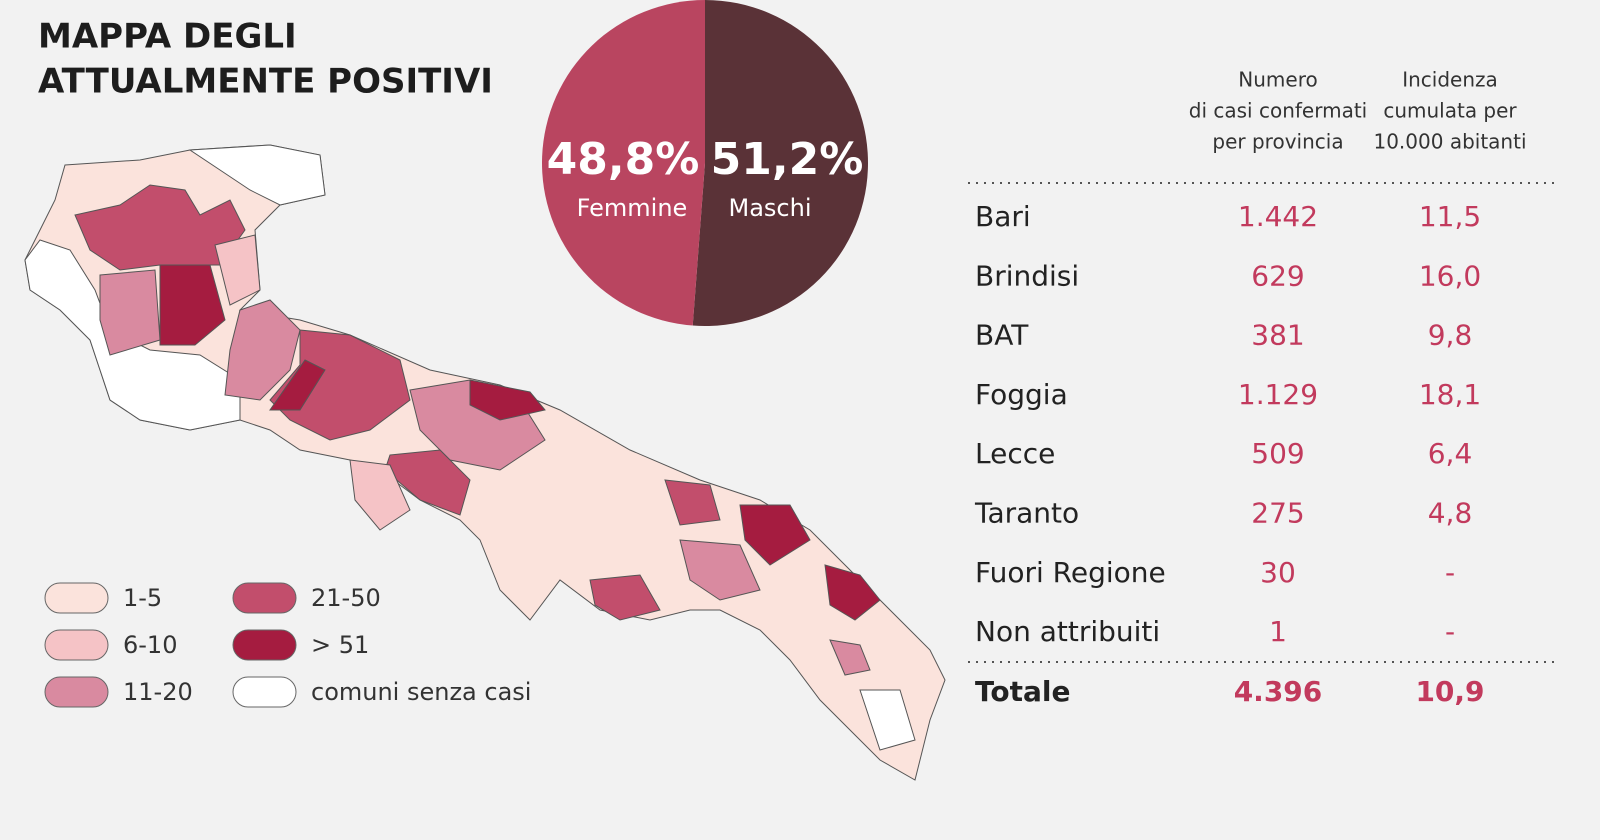 The height and width of the screenshot is (840, 1600). What do you see at coordinates (1277, 142) in the screenshot?
I see `column-header: per provincia` at bounding box center [1277, 142].